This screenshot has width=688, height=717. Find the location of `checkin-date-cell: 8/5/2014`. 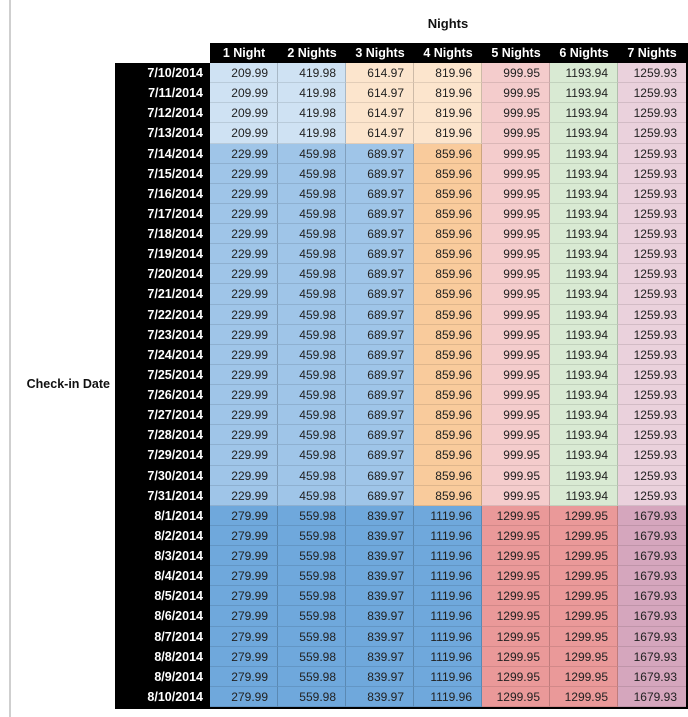

checkin-date-cell: 8/5/2014 is located at coordinates (162, 596).